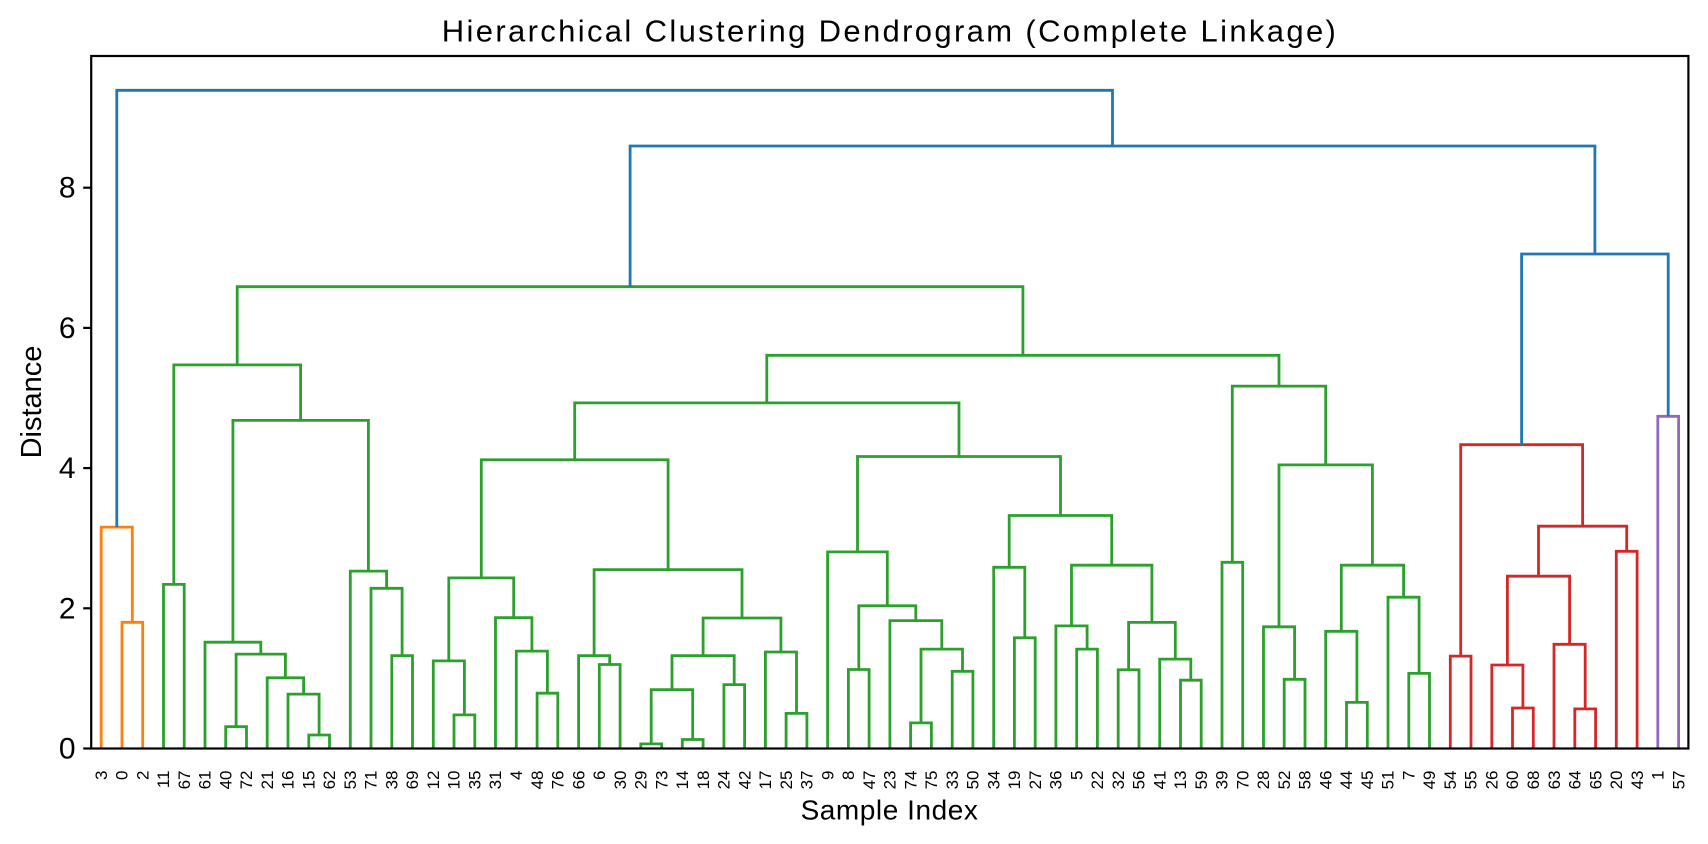 This screenshot has height=844, width=1708. What do you see at coordinates (1554, 780) in the screenshot?
I see `svg-text: 63` at bounding box center [1554, 780].